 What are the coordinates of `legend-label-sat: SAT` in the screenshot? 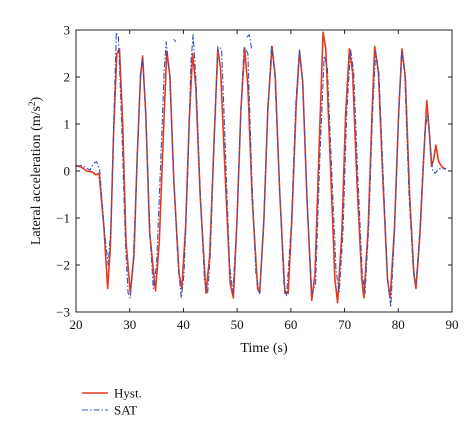 It's located at (125, 410).